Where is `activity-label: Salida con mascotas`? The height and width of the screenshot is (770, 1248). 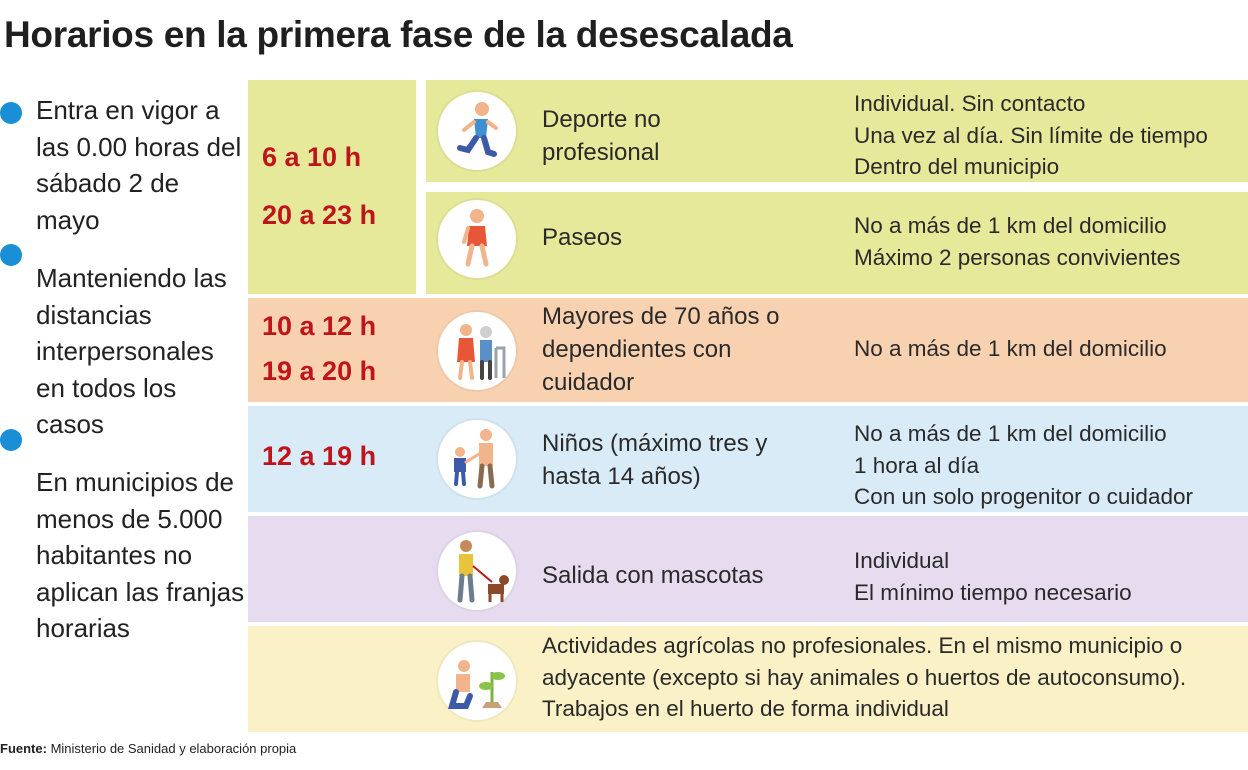 activity-label: Salida con mascotas is located at coordinates (653, 575).